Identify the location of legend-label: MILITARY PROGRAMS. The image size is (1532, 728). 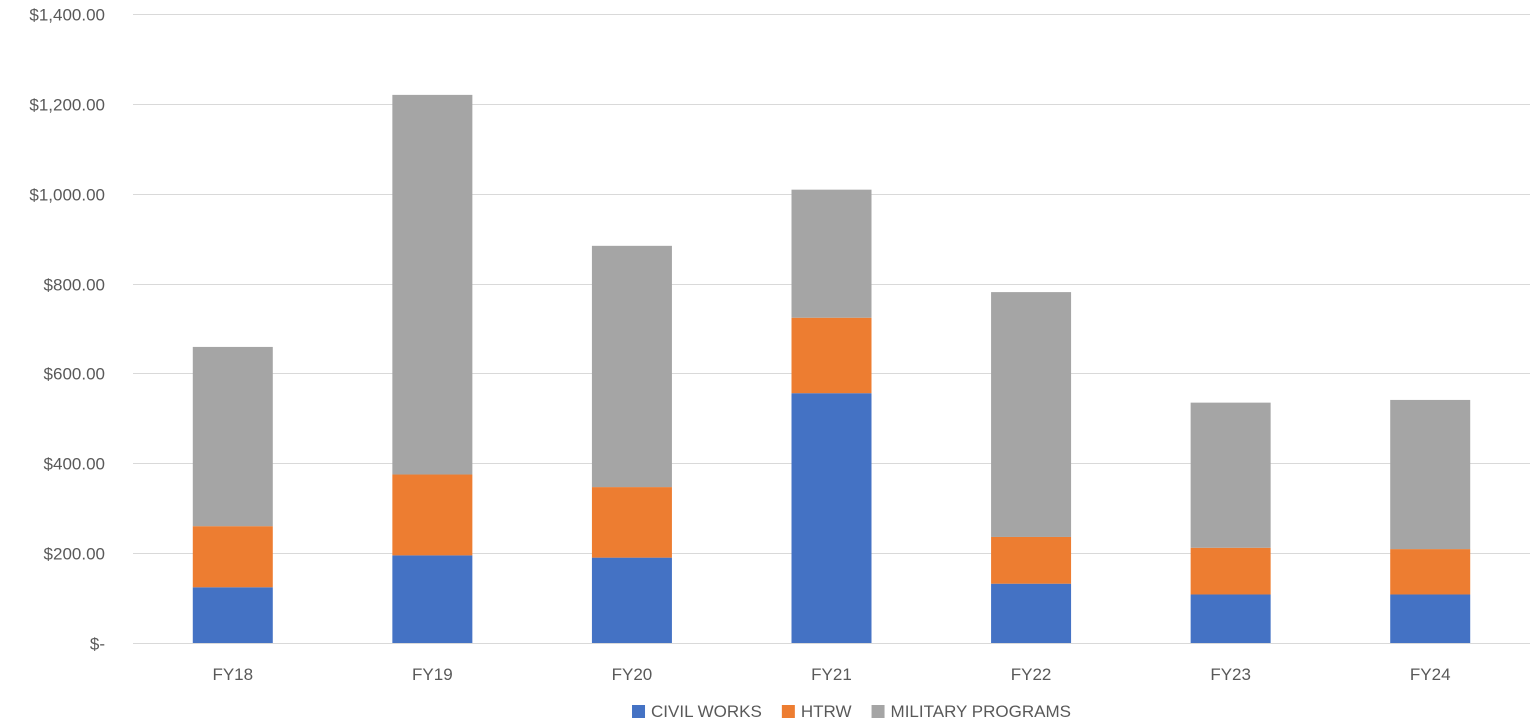
(981, 711).